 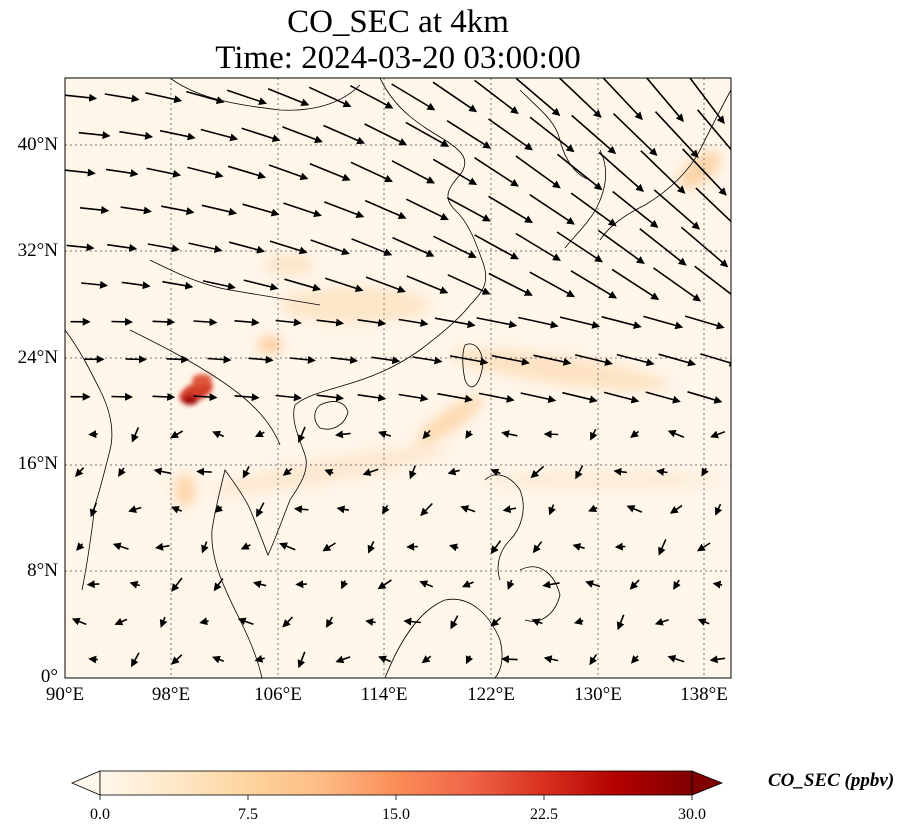 I want to click on lat-tick-label: 8°N, so click(x=42, y=570).